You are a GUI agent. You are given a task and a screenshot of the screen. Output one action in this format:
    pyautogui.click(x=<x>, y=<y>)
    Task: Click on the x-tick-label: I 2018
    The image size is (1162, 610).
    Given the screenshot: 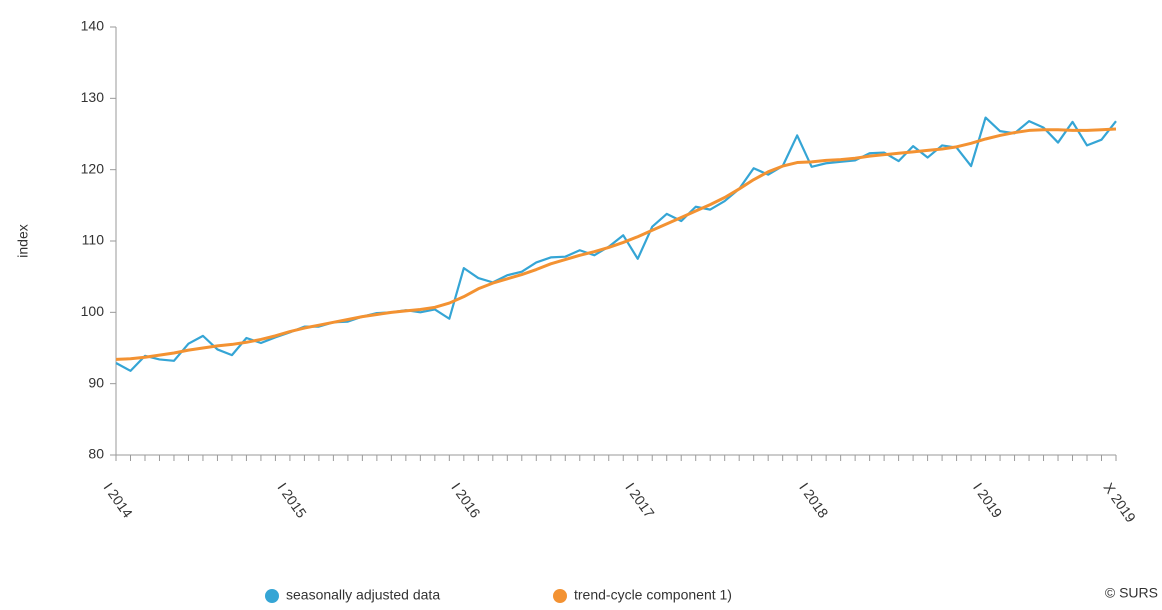 What is the action you would take?
    pyautogui.click(x=814, y=500)
    